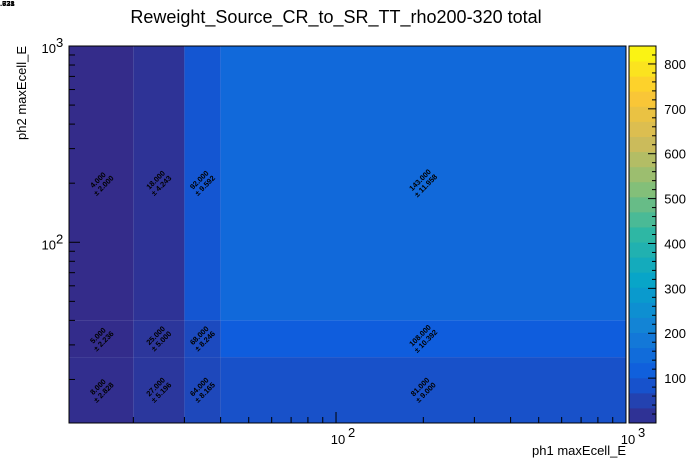 This screenshot has height=472, width=696. What do you see at coordinates (59, 238) in the screenshot?
I see `y-tick-label-exp: 2` at bounding box center [59, 238].